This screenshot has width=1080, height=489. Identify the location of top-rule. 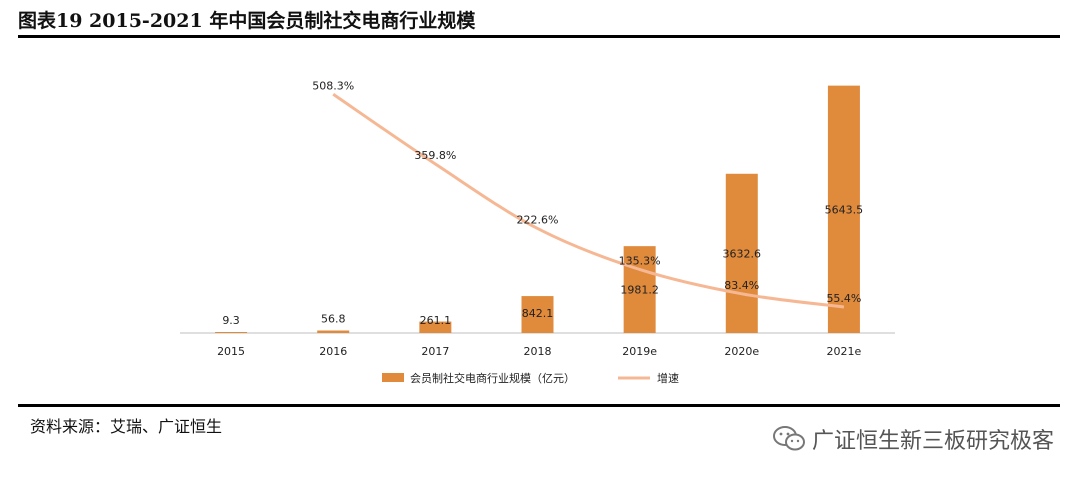
(539, 36).